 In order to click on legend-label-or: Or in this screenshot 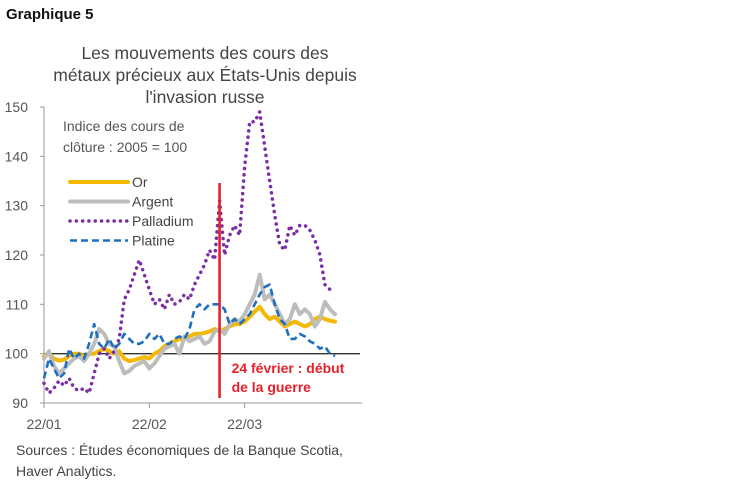, I will do `click(140, 182)`.